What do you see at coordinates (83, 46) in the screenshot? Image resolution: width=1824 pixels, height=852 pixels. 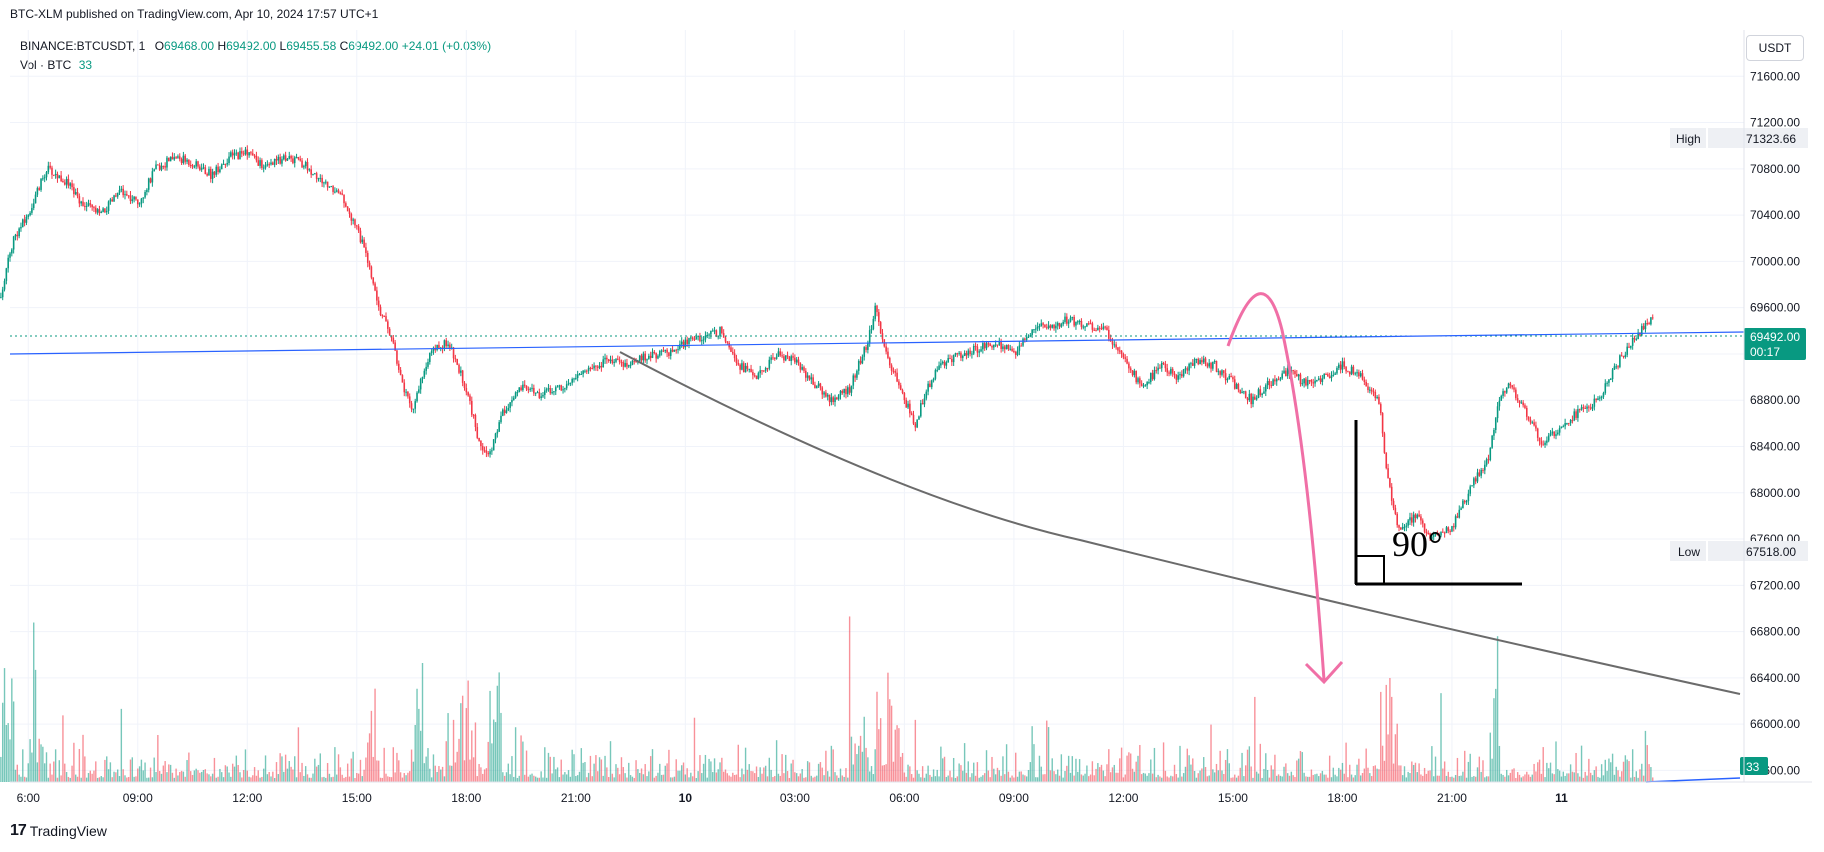 I see `symbol-name: BINANCE:BTCUSDT, 1` at bounding box center [83, 46].